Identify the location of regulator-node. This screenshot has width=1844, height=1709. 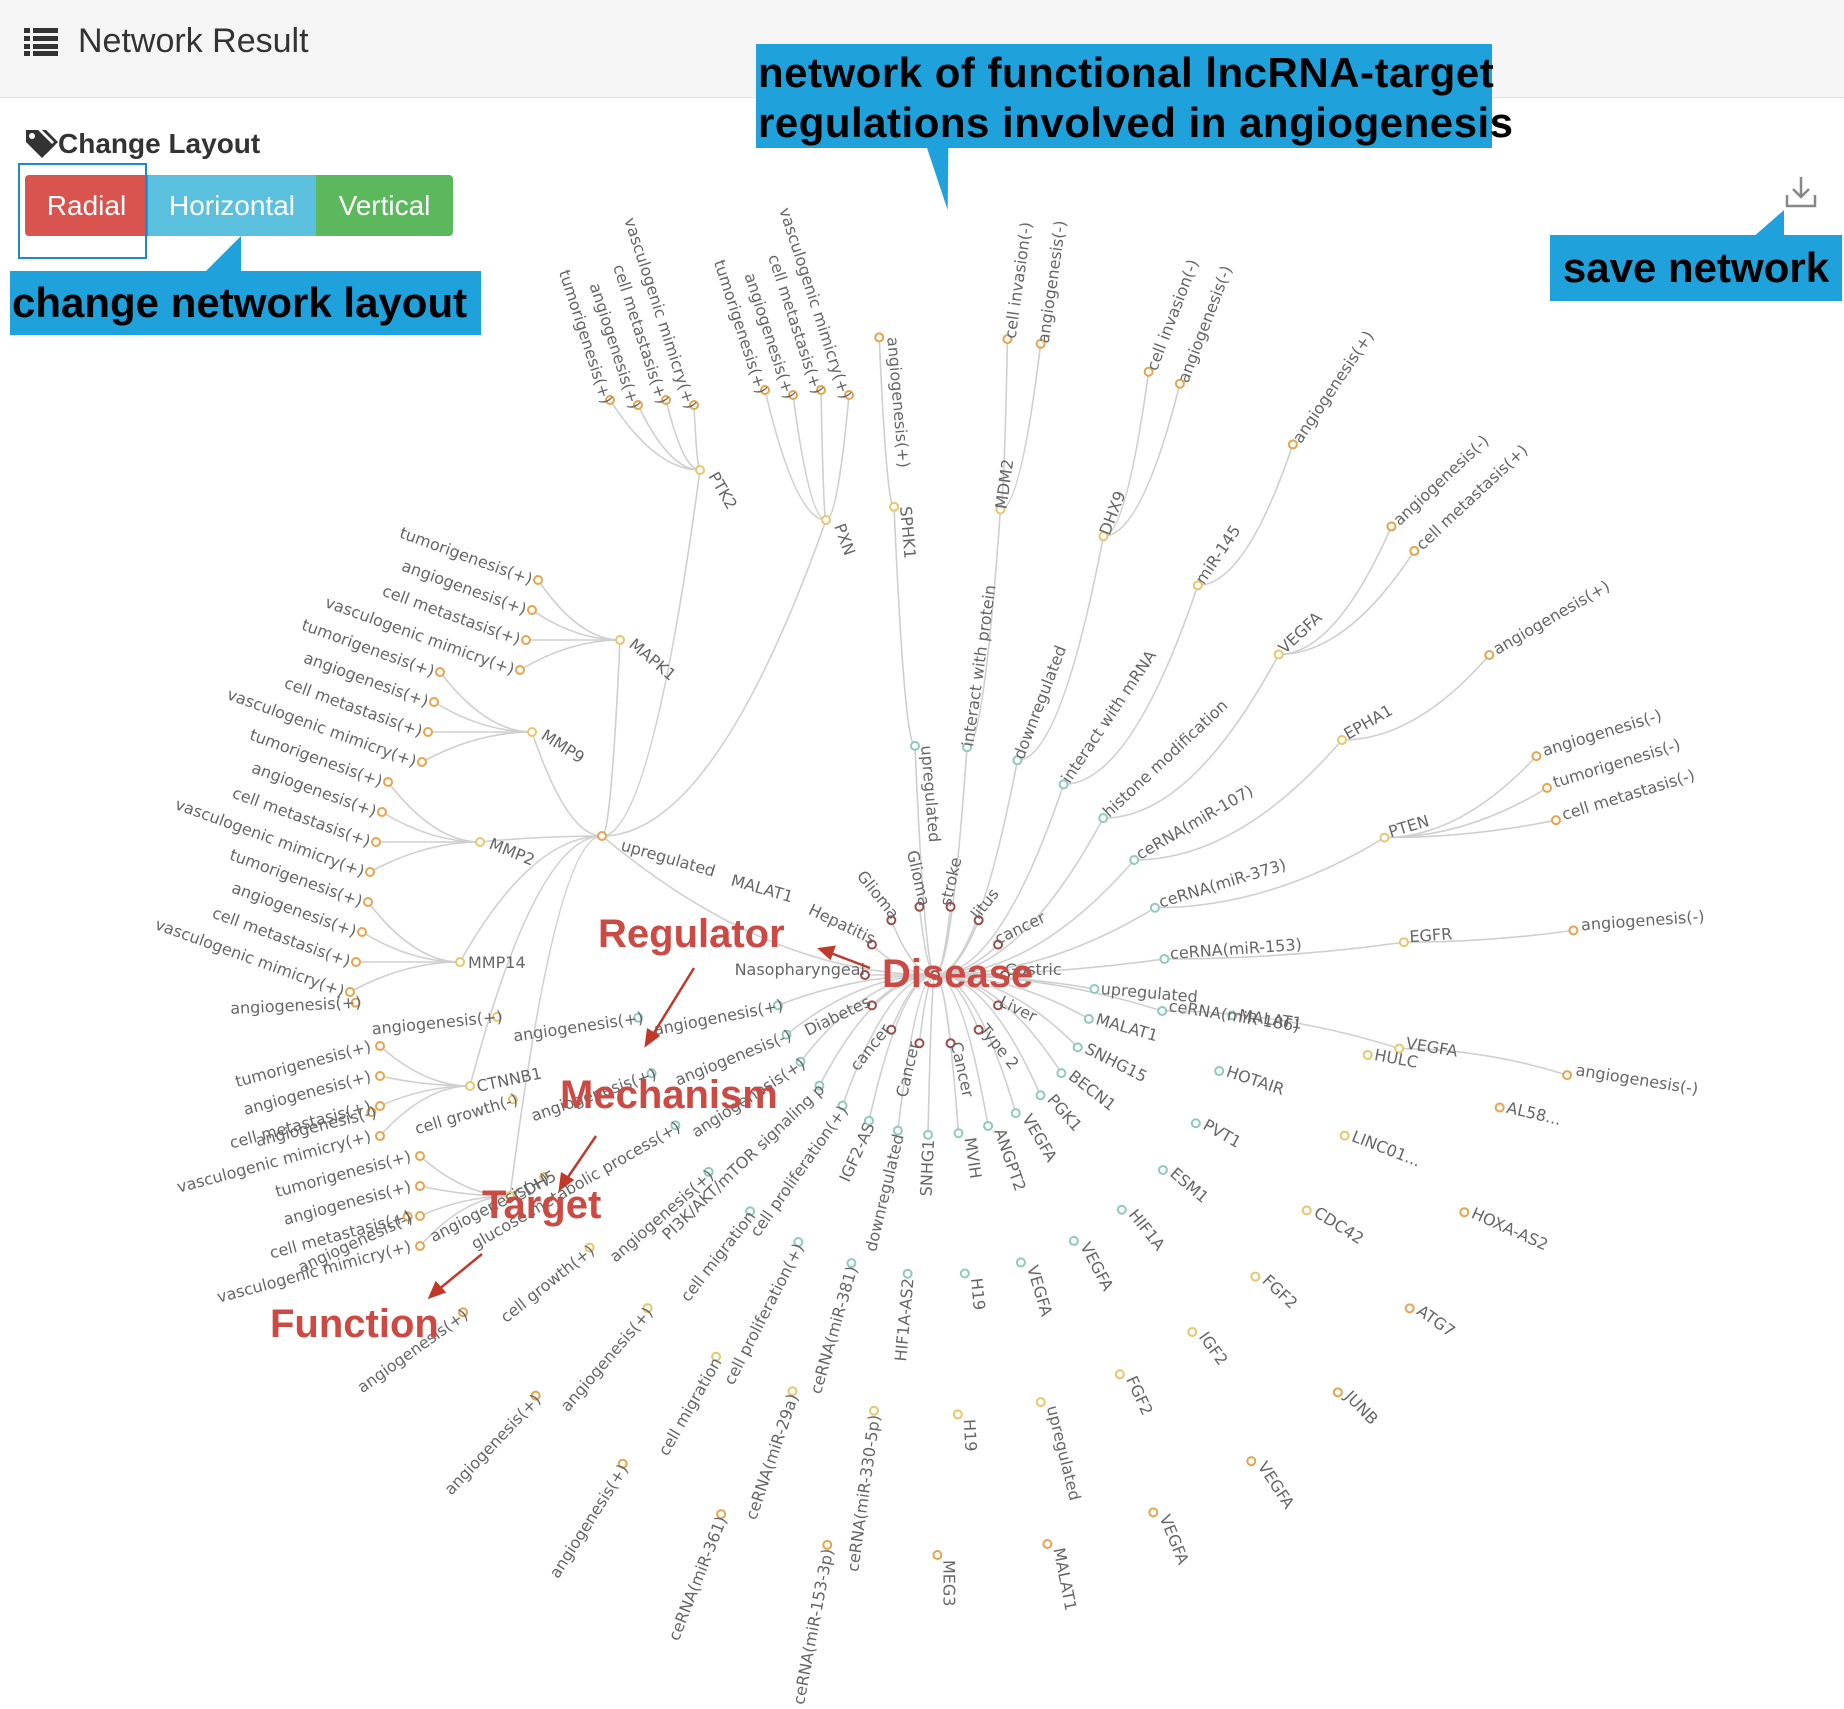
(602, 836).